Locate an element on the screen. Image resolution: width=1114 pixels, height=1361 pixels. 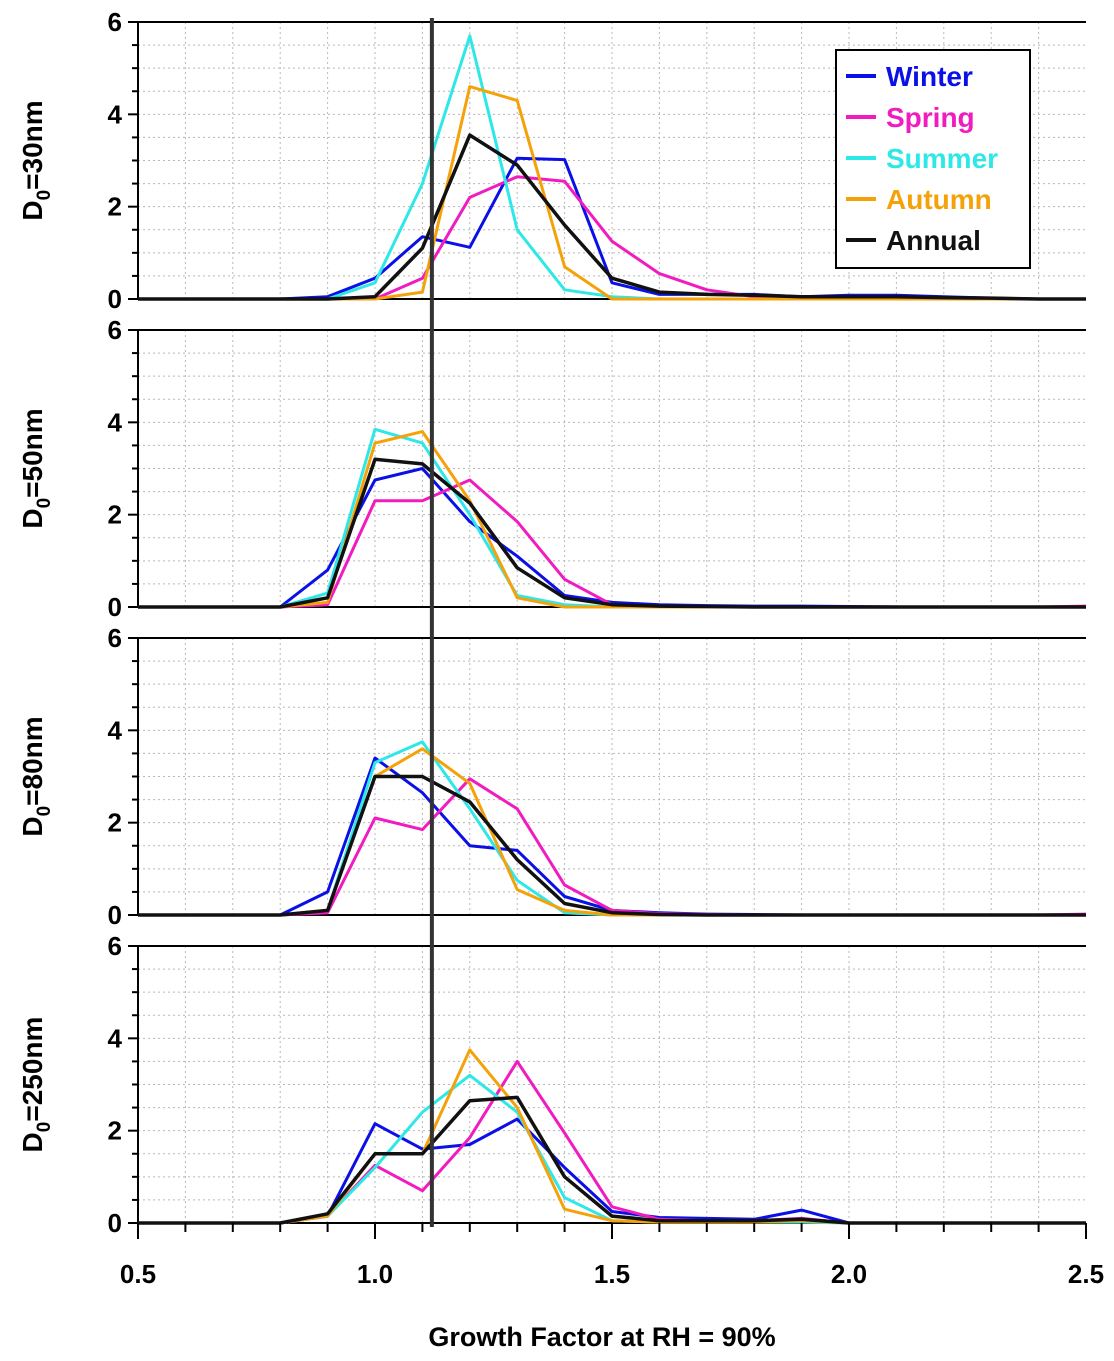
y-axis-label: D0=50nm is located at coordinates (36, 468).